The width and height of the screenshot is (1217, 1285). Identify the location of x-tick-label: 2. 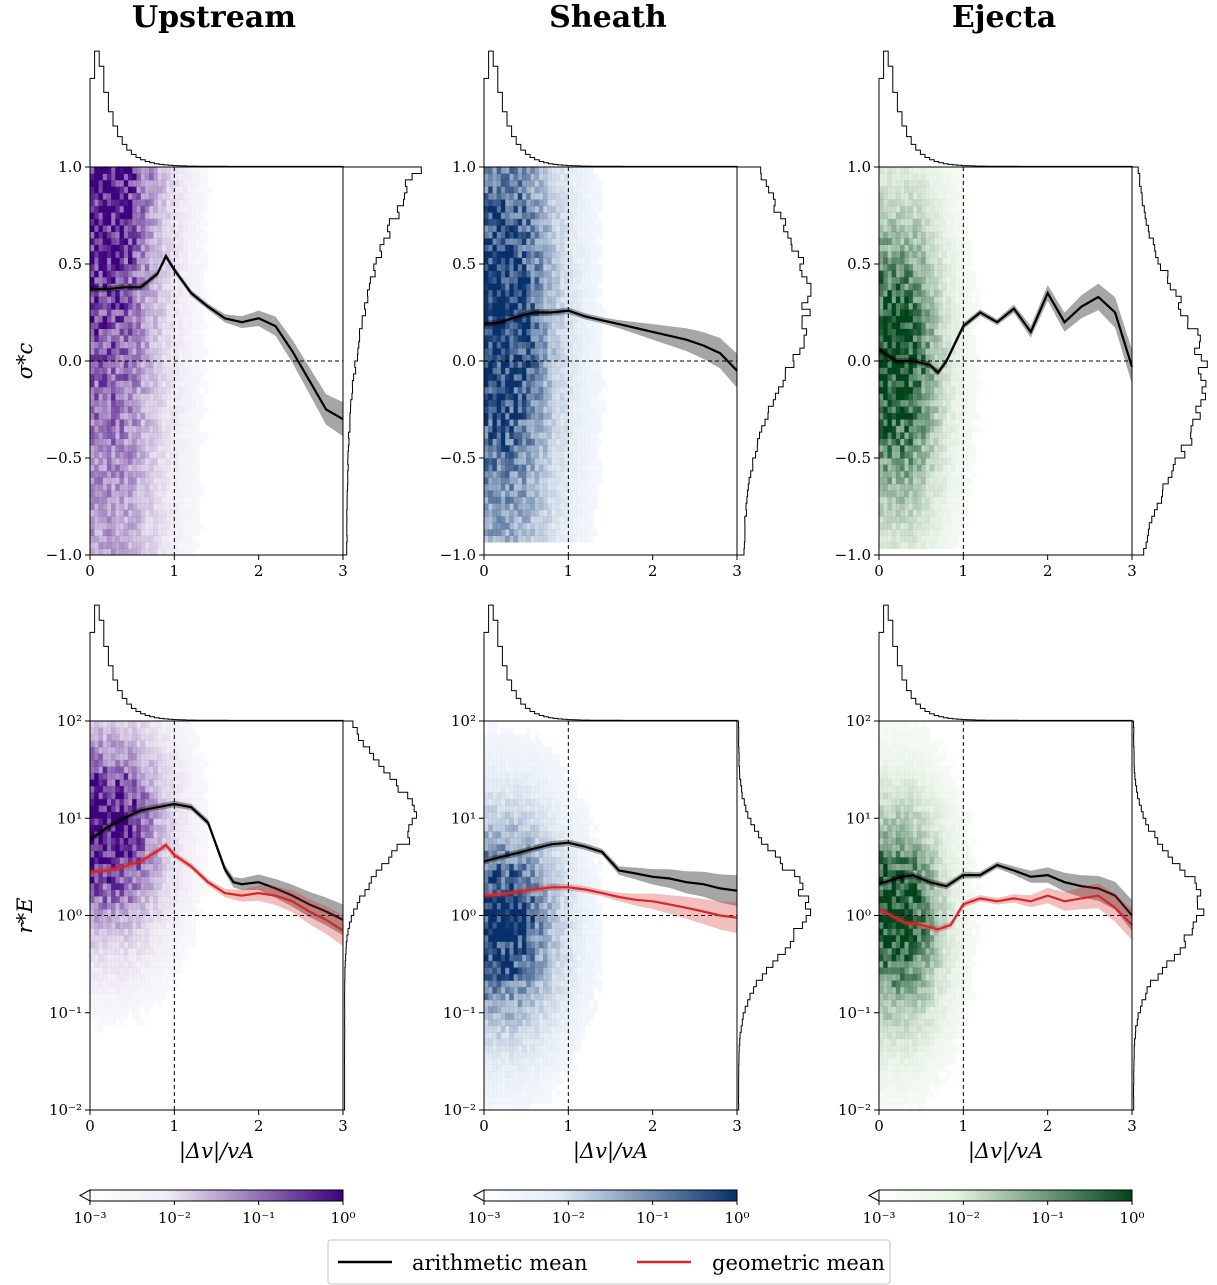
(653, 571).